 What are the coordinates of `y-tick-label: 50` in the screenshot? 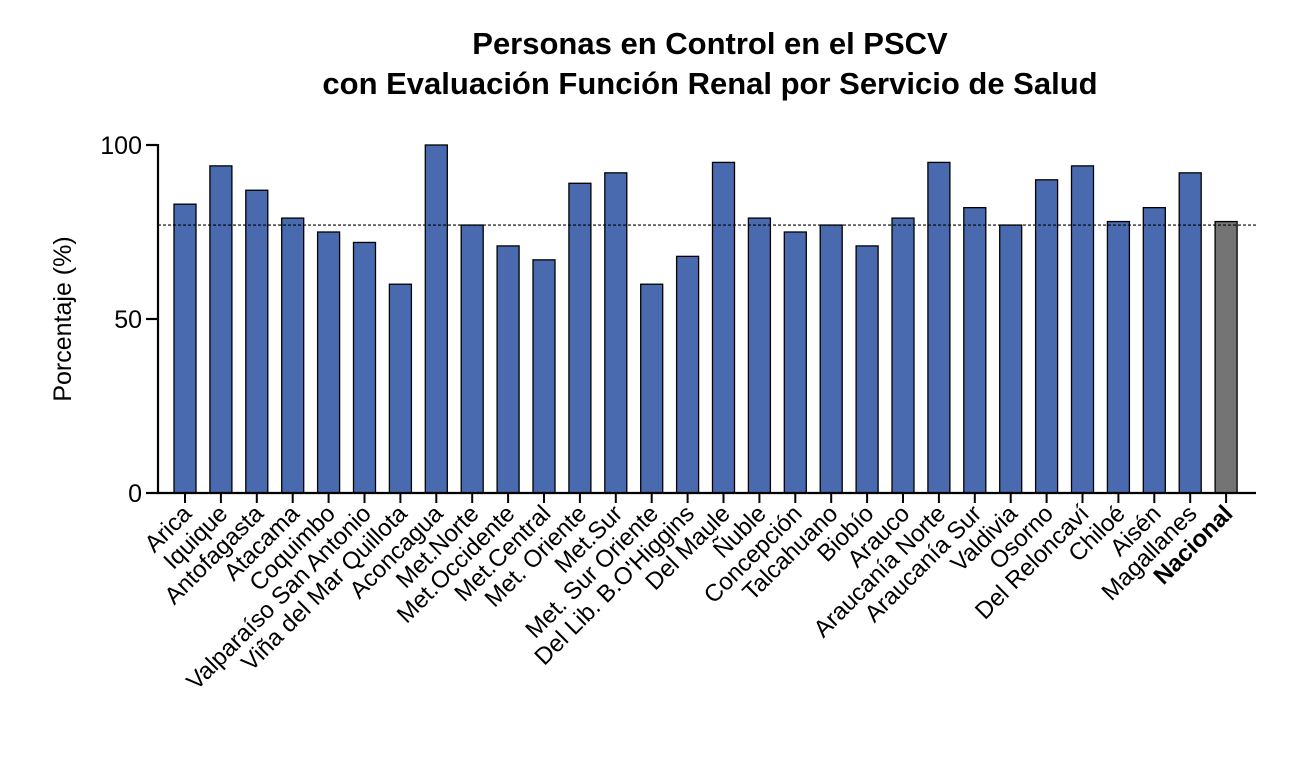 It's located at (128, 320).